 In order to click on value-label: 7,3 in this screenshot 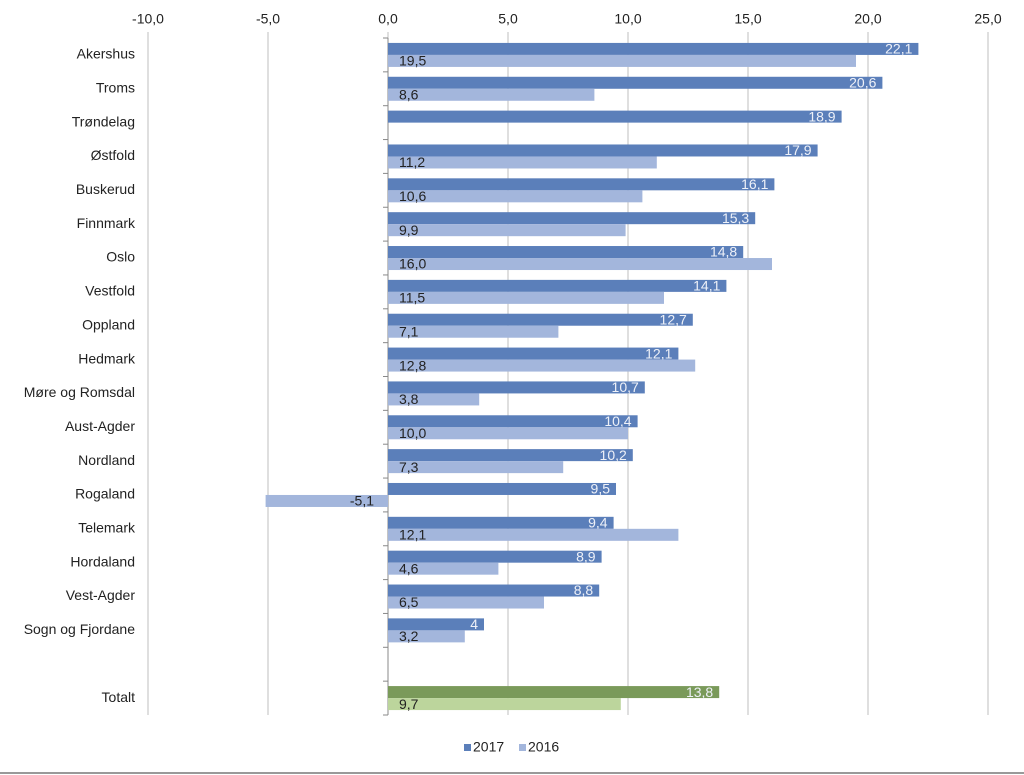, I will do `click(409, 467)`.